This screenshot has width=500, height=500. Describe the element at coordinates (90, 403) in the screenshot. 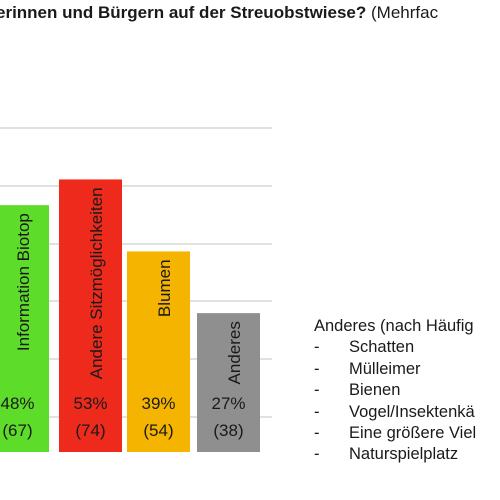

I see `bar-percent-label-1: 53%` at that location.